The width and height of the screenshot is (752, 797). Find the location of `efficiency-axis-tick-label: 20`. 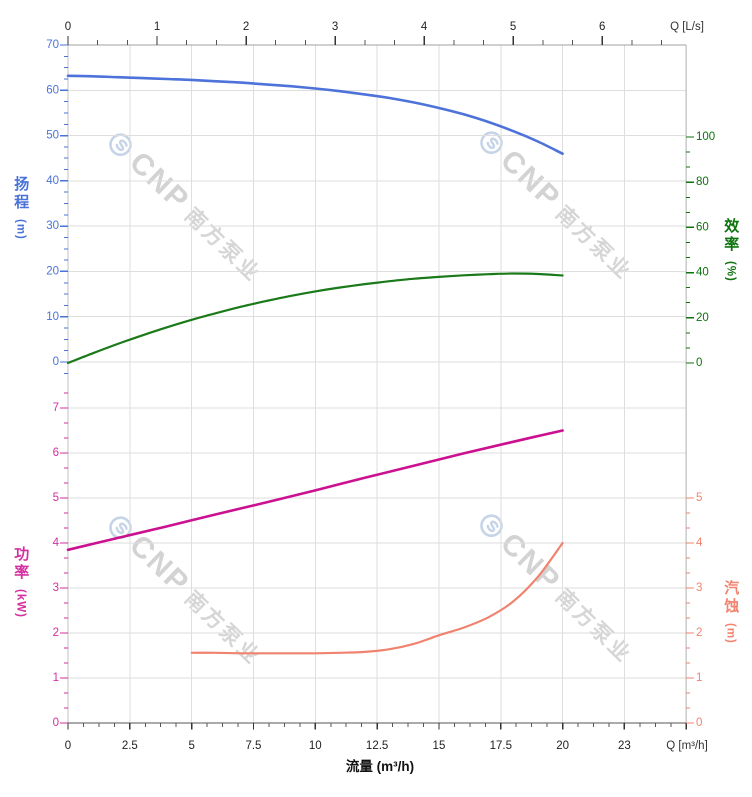

efficiency-axis-tick-label: 20 is located at coordinates (702, 318).